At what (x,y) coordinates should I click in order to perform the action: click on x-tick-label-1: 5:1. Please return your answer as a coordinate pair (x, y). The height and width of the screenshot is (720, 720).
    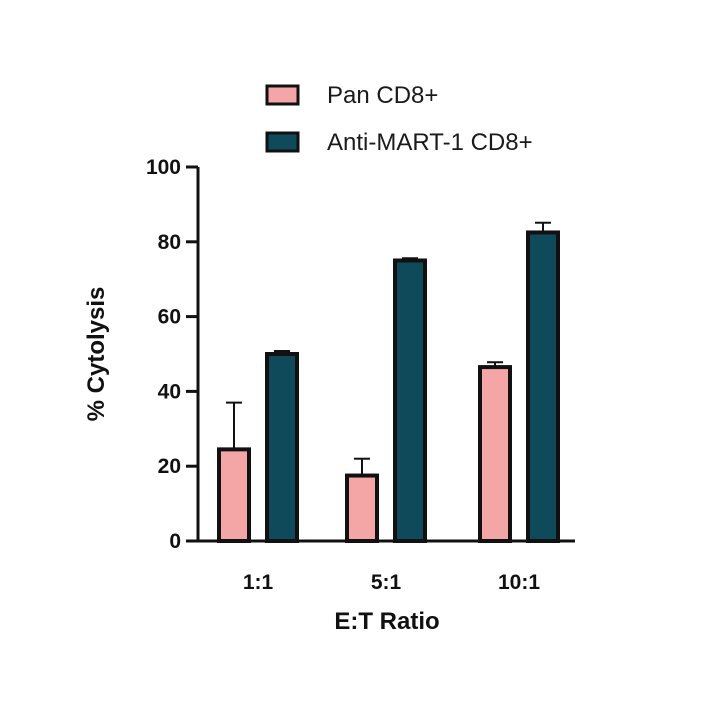
    Looking at the image, I should click on (386, 582).